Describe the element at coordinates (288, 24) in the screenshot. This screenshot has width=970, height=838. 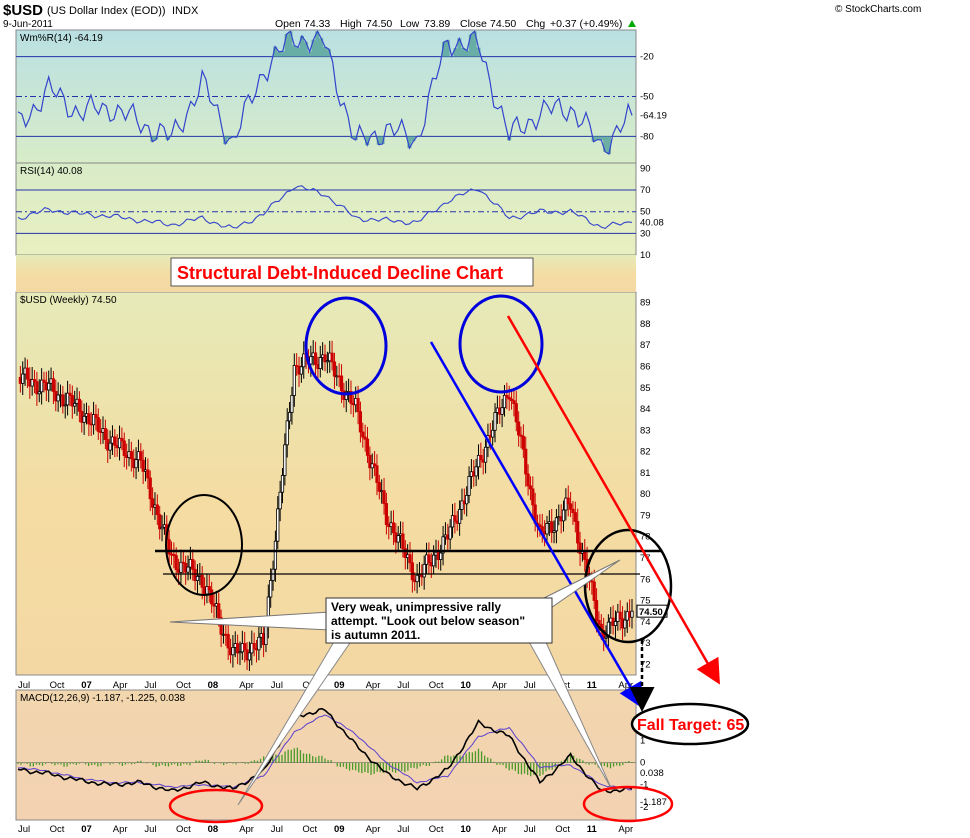
I see `open-label: Open` at that location.